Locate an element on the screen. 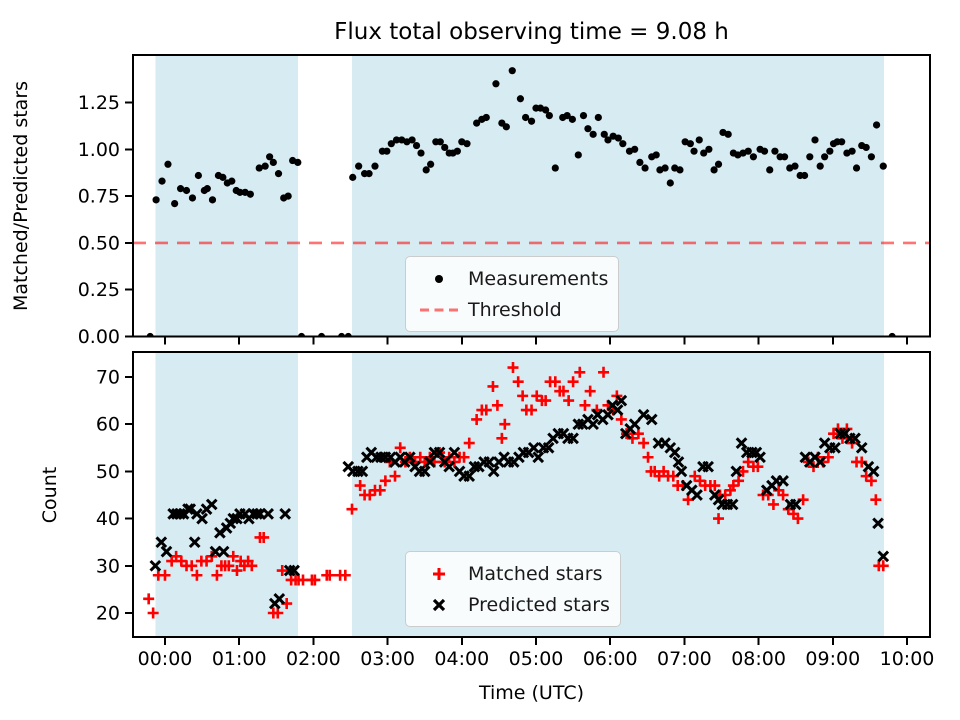  legend-label: Predicted stars is located at coordinates (539, 604).